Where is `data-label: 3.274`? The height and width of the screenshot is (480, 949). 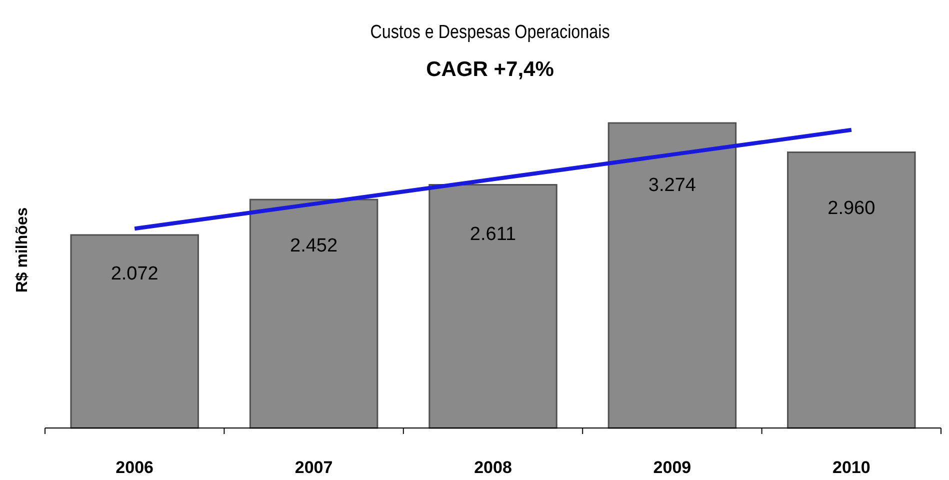 data-label: 3.274 is located at coordinates (672, 185).